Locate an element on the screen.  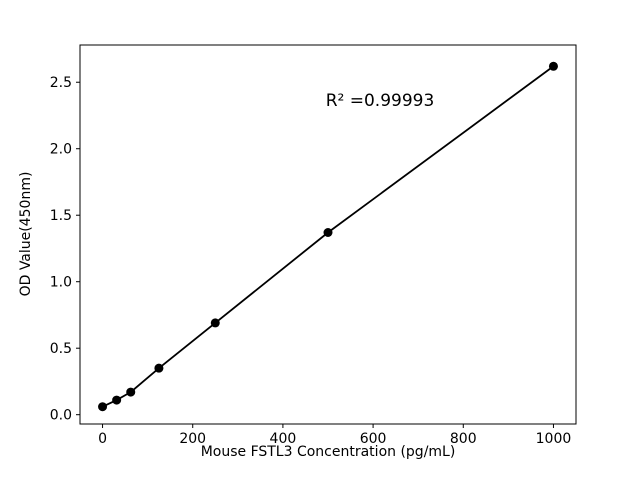
x-tick-label: 200 is located at coordinates (192, 439).